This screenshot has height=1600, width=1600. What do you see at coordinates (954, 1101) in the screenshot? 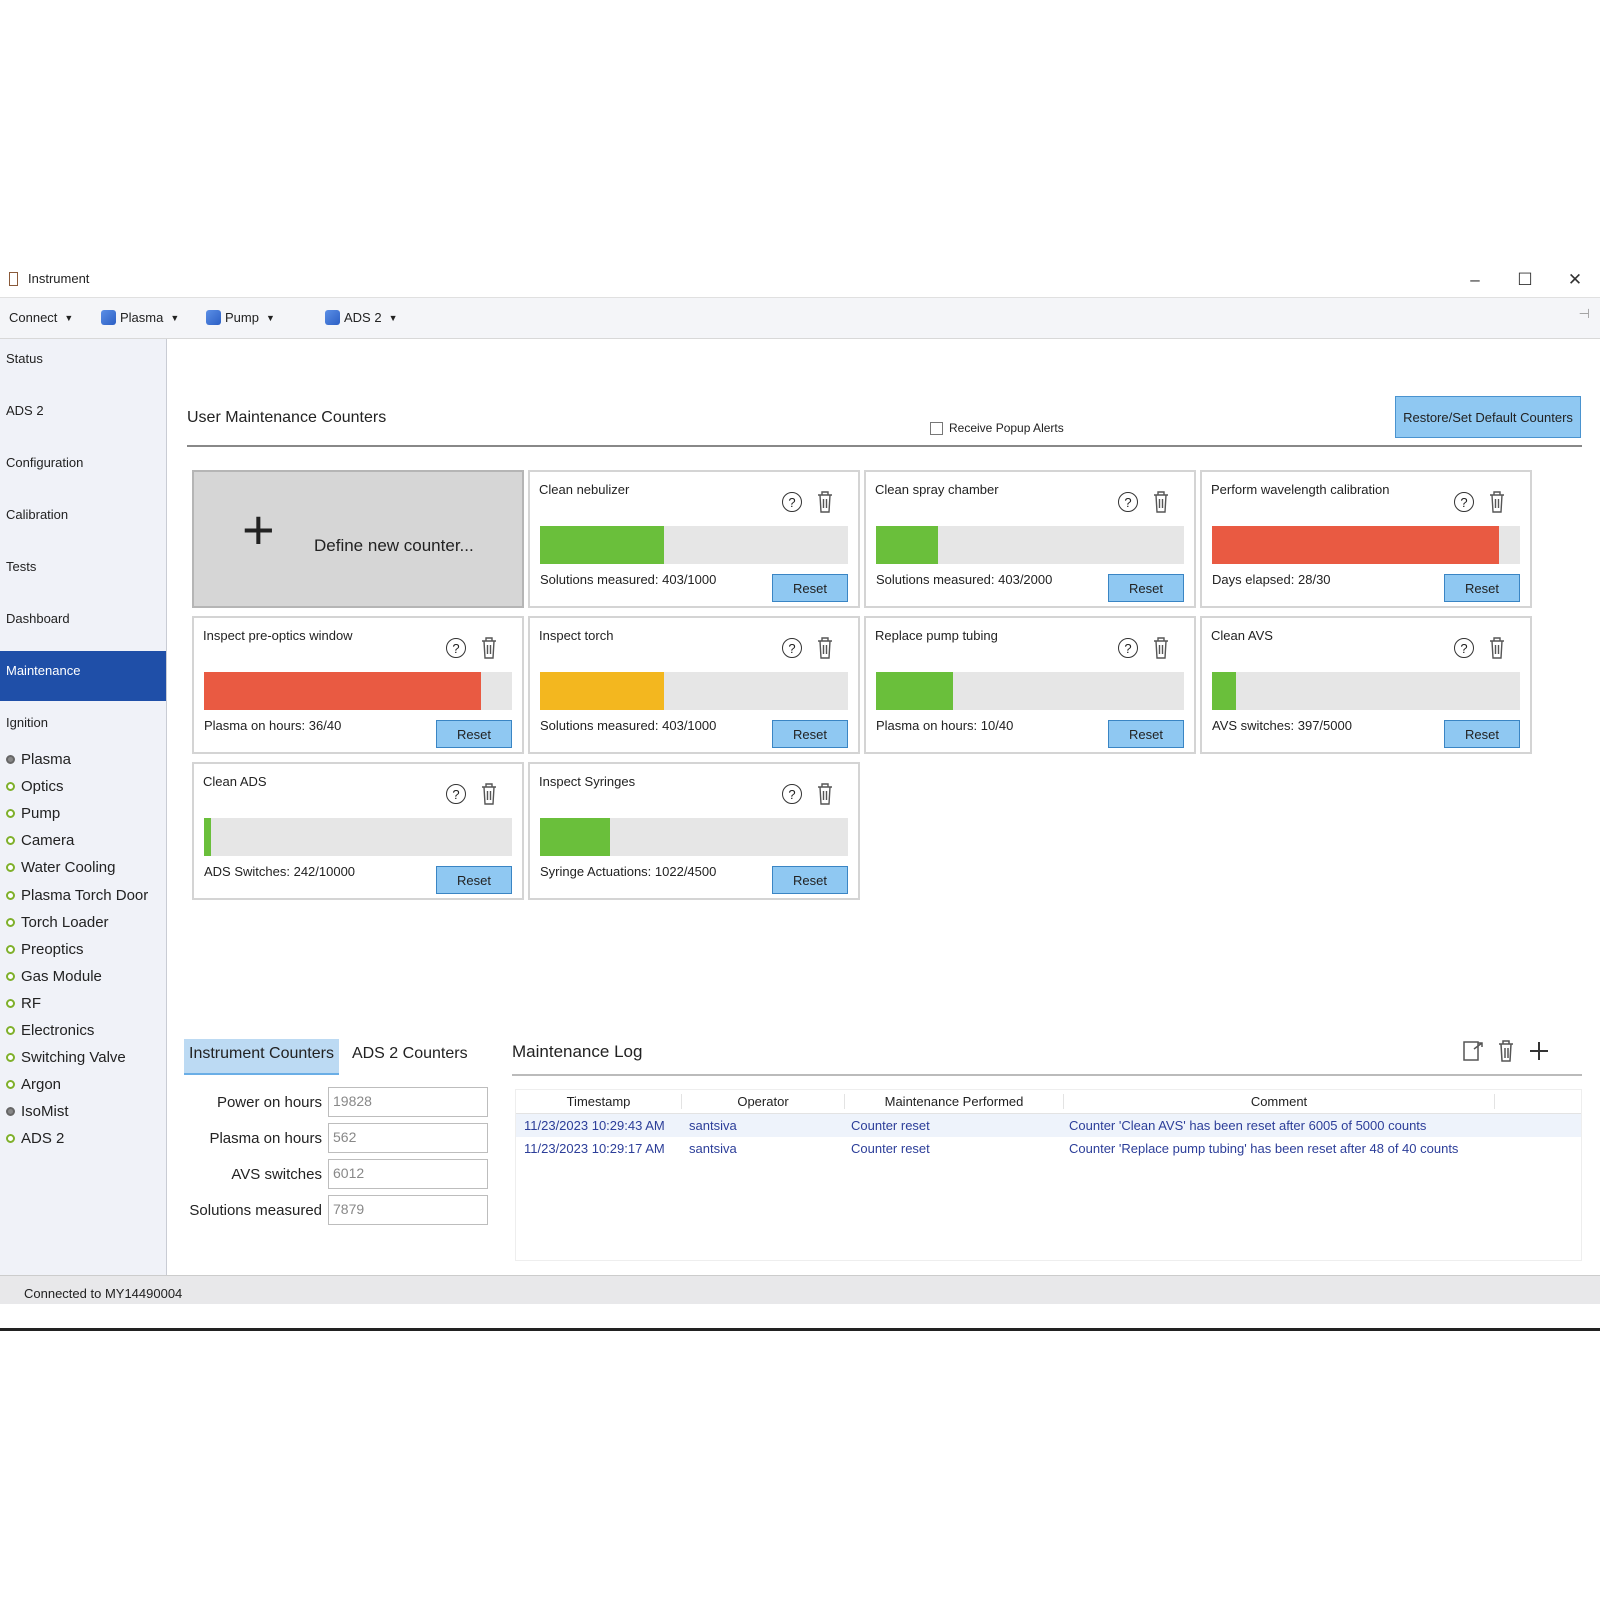
I see `column-header: Maintenance Performed` at bounding box center [954, 1101].